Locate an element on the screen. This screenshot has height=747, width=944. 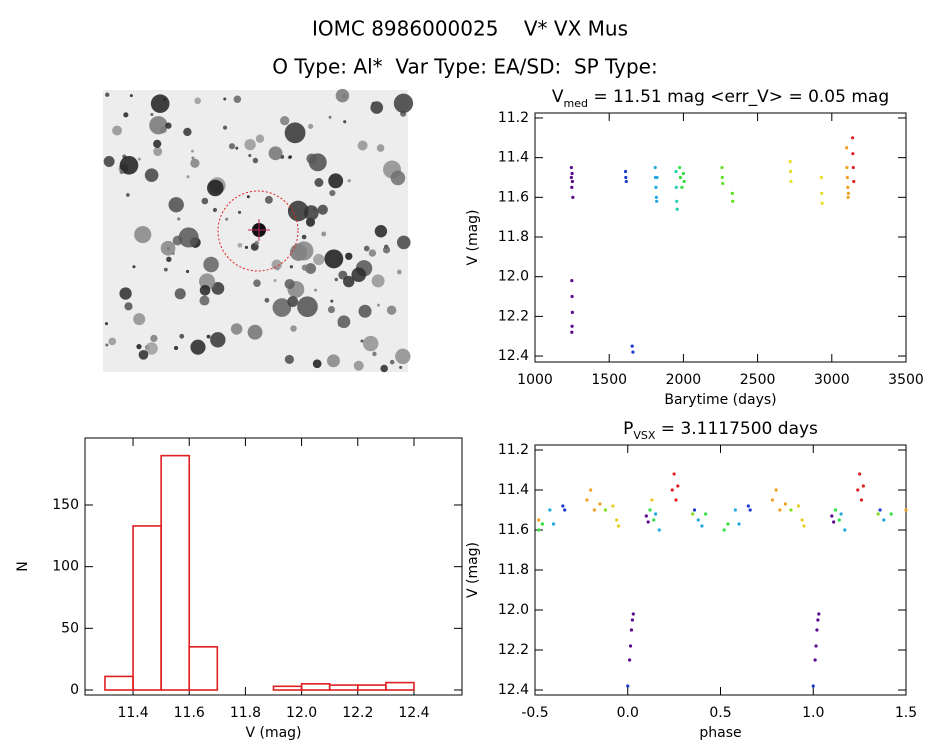
x-tick-label: 11.4 is located at coordinates (132, 713).